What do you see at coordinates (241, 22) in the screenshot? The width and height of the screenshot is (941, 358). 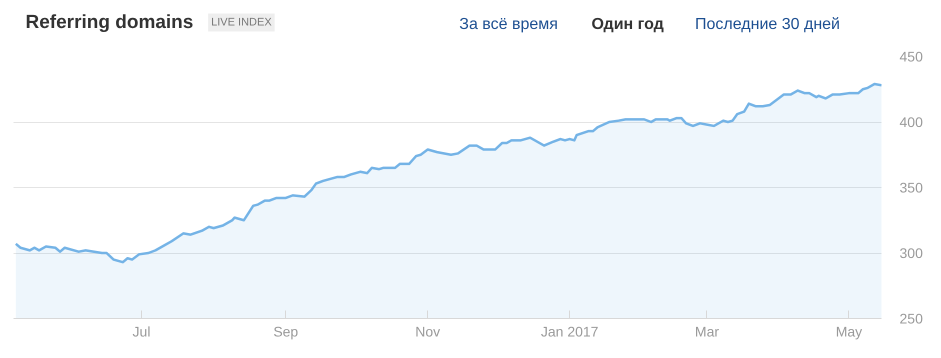 I see `chart-subtitle: LIVE INDEX` at bounding box center [241, 22].